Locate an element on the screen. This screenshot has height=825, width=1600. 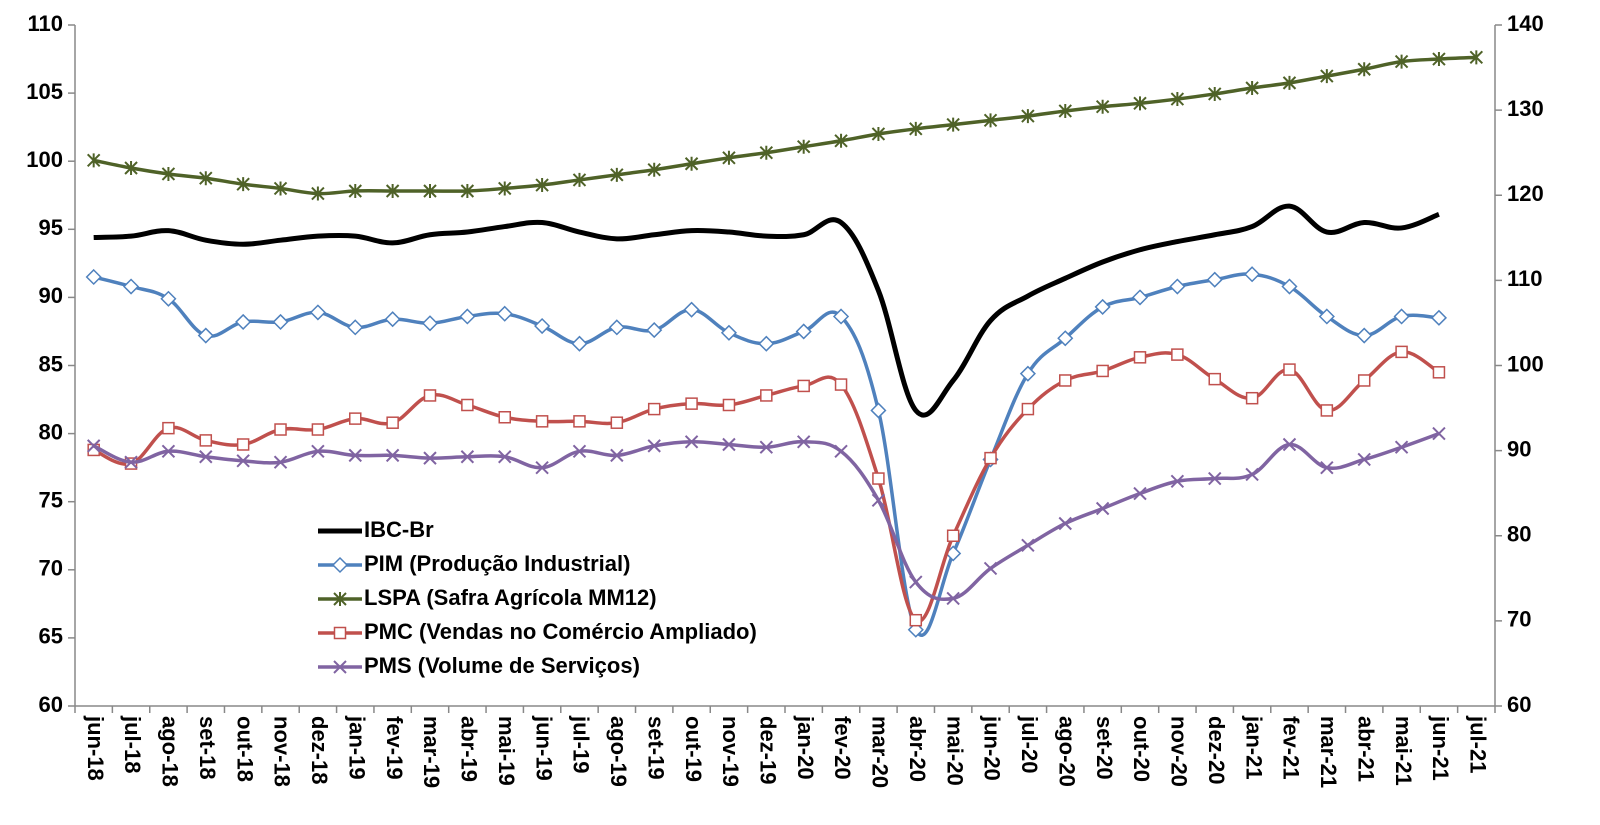
legend-label: LSPA (Safra Agrícola MM12) is located at coordinates (510, 597).